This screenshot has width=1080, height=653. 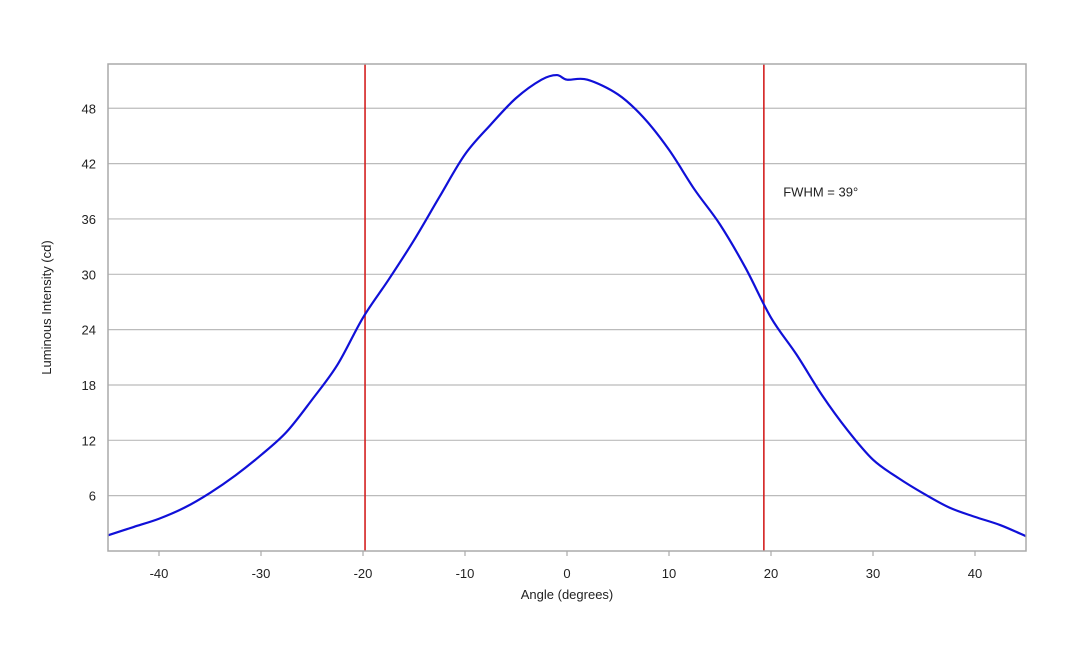 What do you see at coordinates (159, 573) in the screenshot?
I see `x-tick-label: -40` at bounding box center [159, 573].